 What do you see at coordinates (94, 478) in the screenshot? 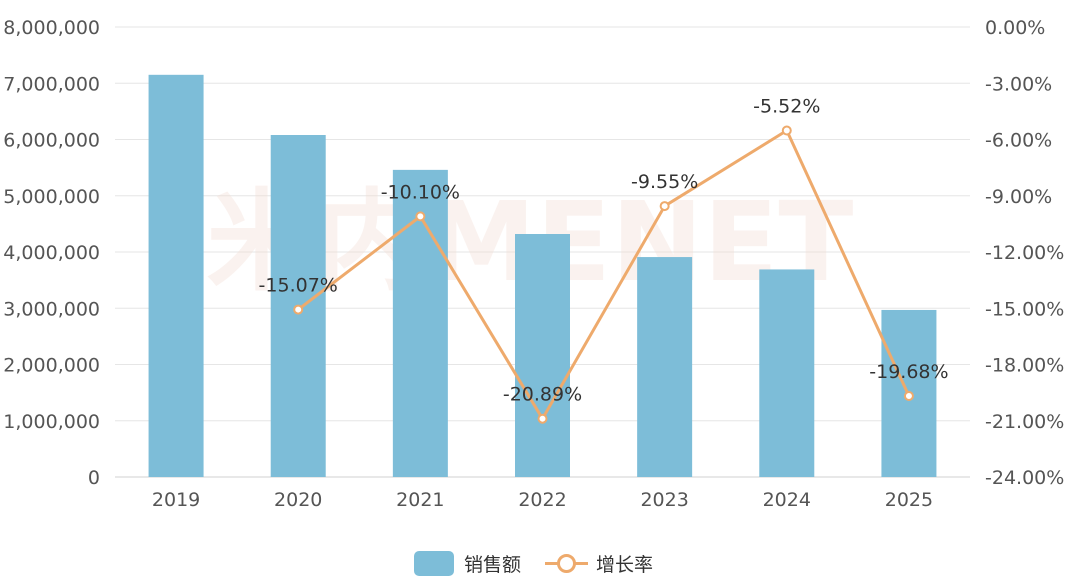
I see `left-tick-label: 0` at bounding box center [94, 478].